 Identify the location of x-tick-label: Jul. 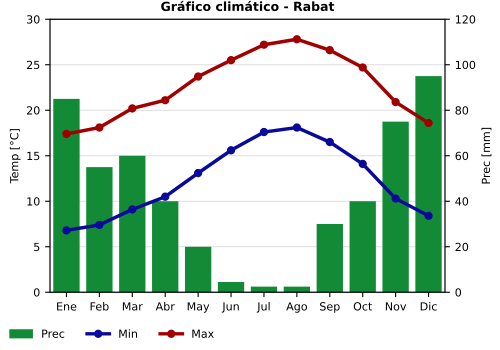
(263, 307).